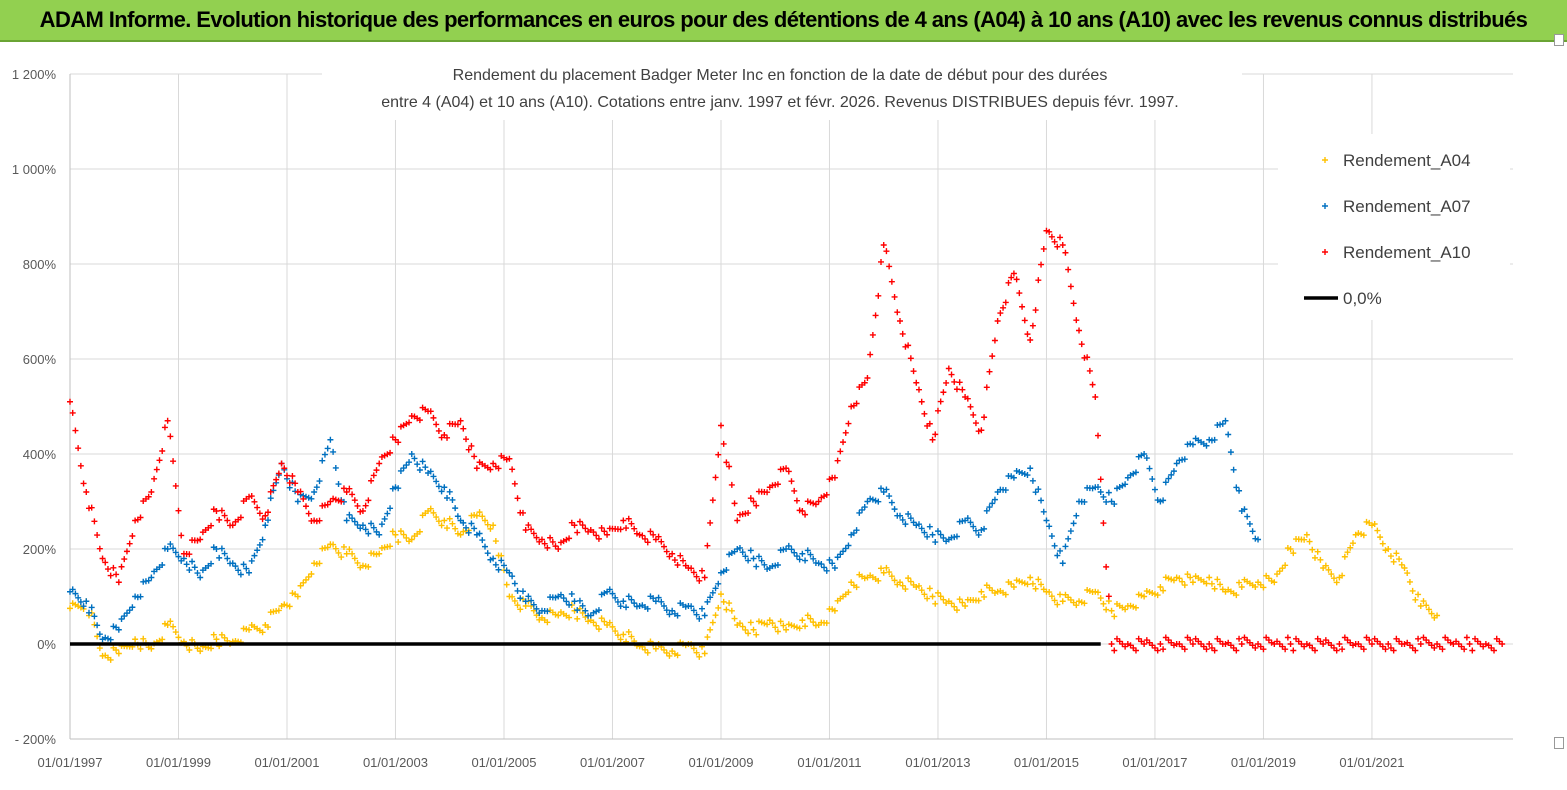 The height and width of the screenshot is (790, 1567). I want to click on x-tick-label: 01/01/1999, so click(178, 762).